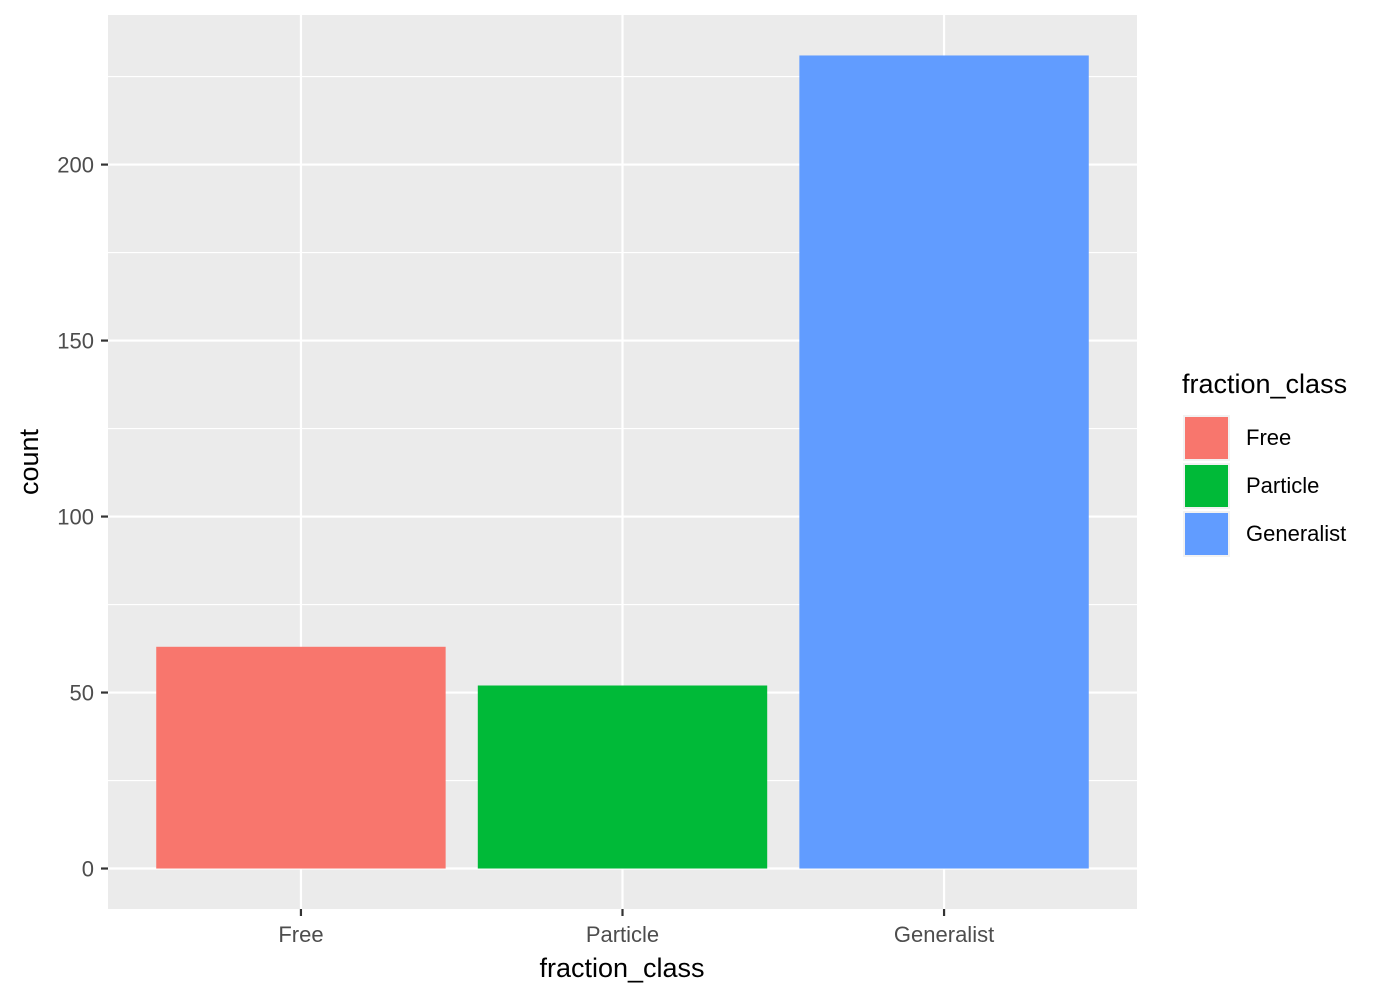 The image size is (1400, 1000). I want to click on legend-label-generalist: Generalist, so click(1296, 533).